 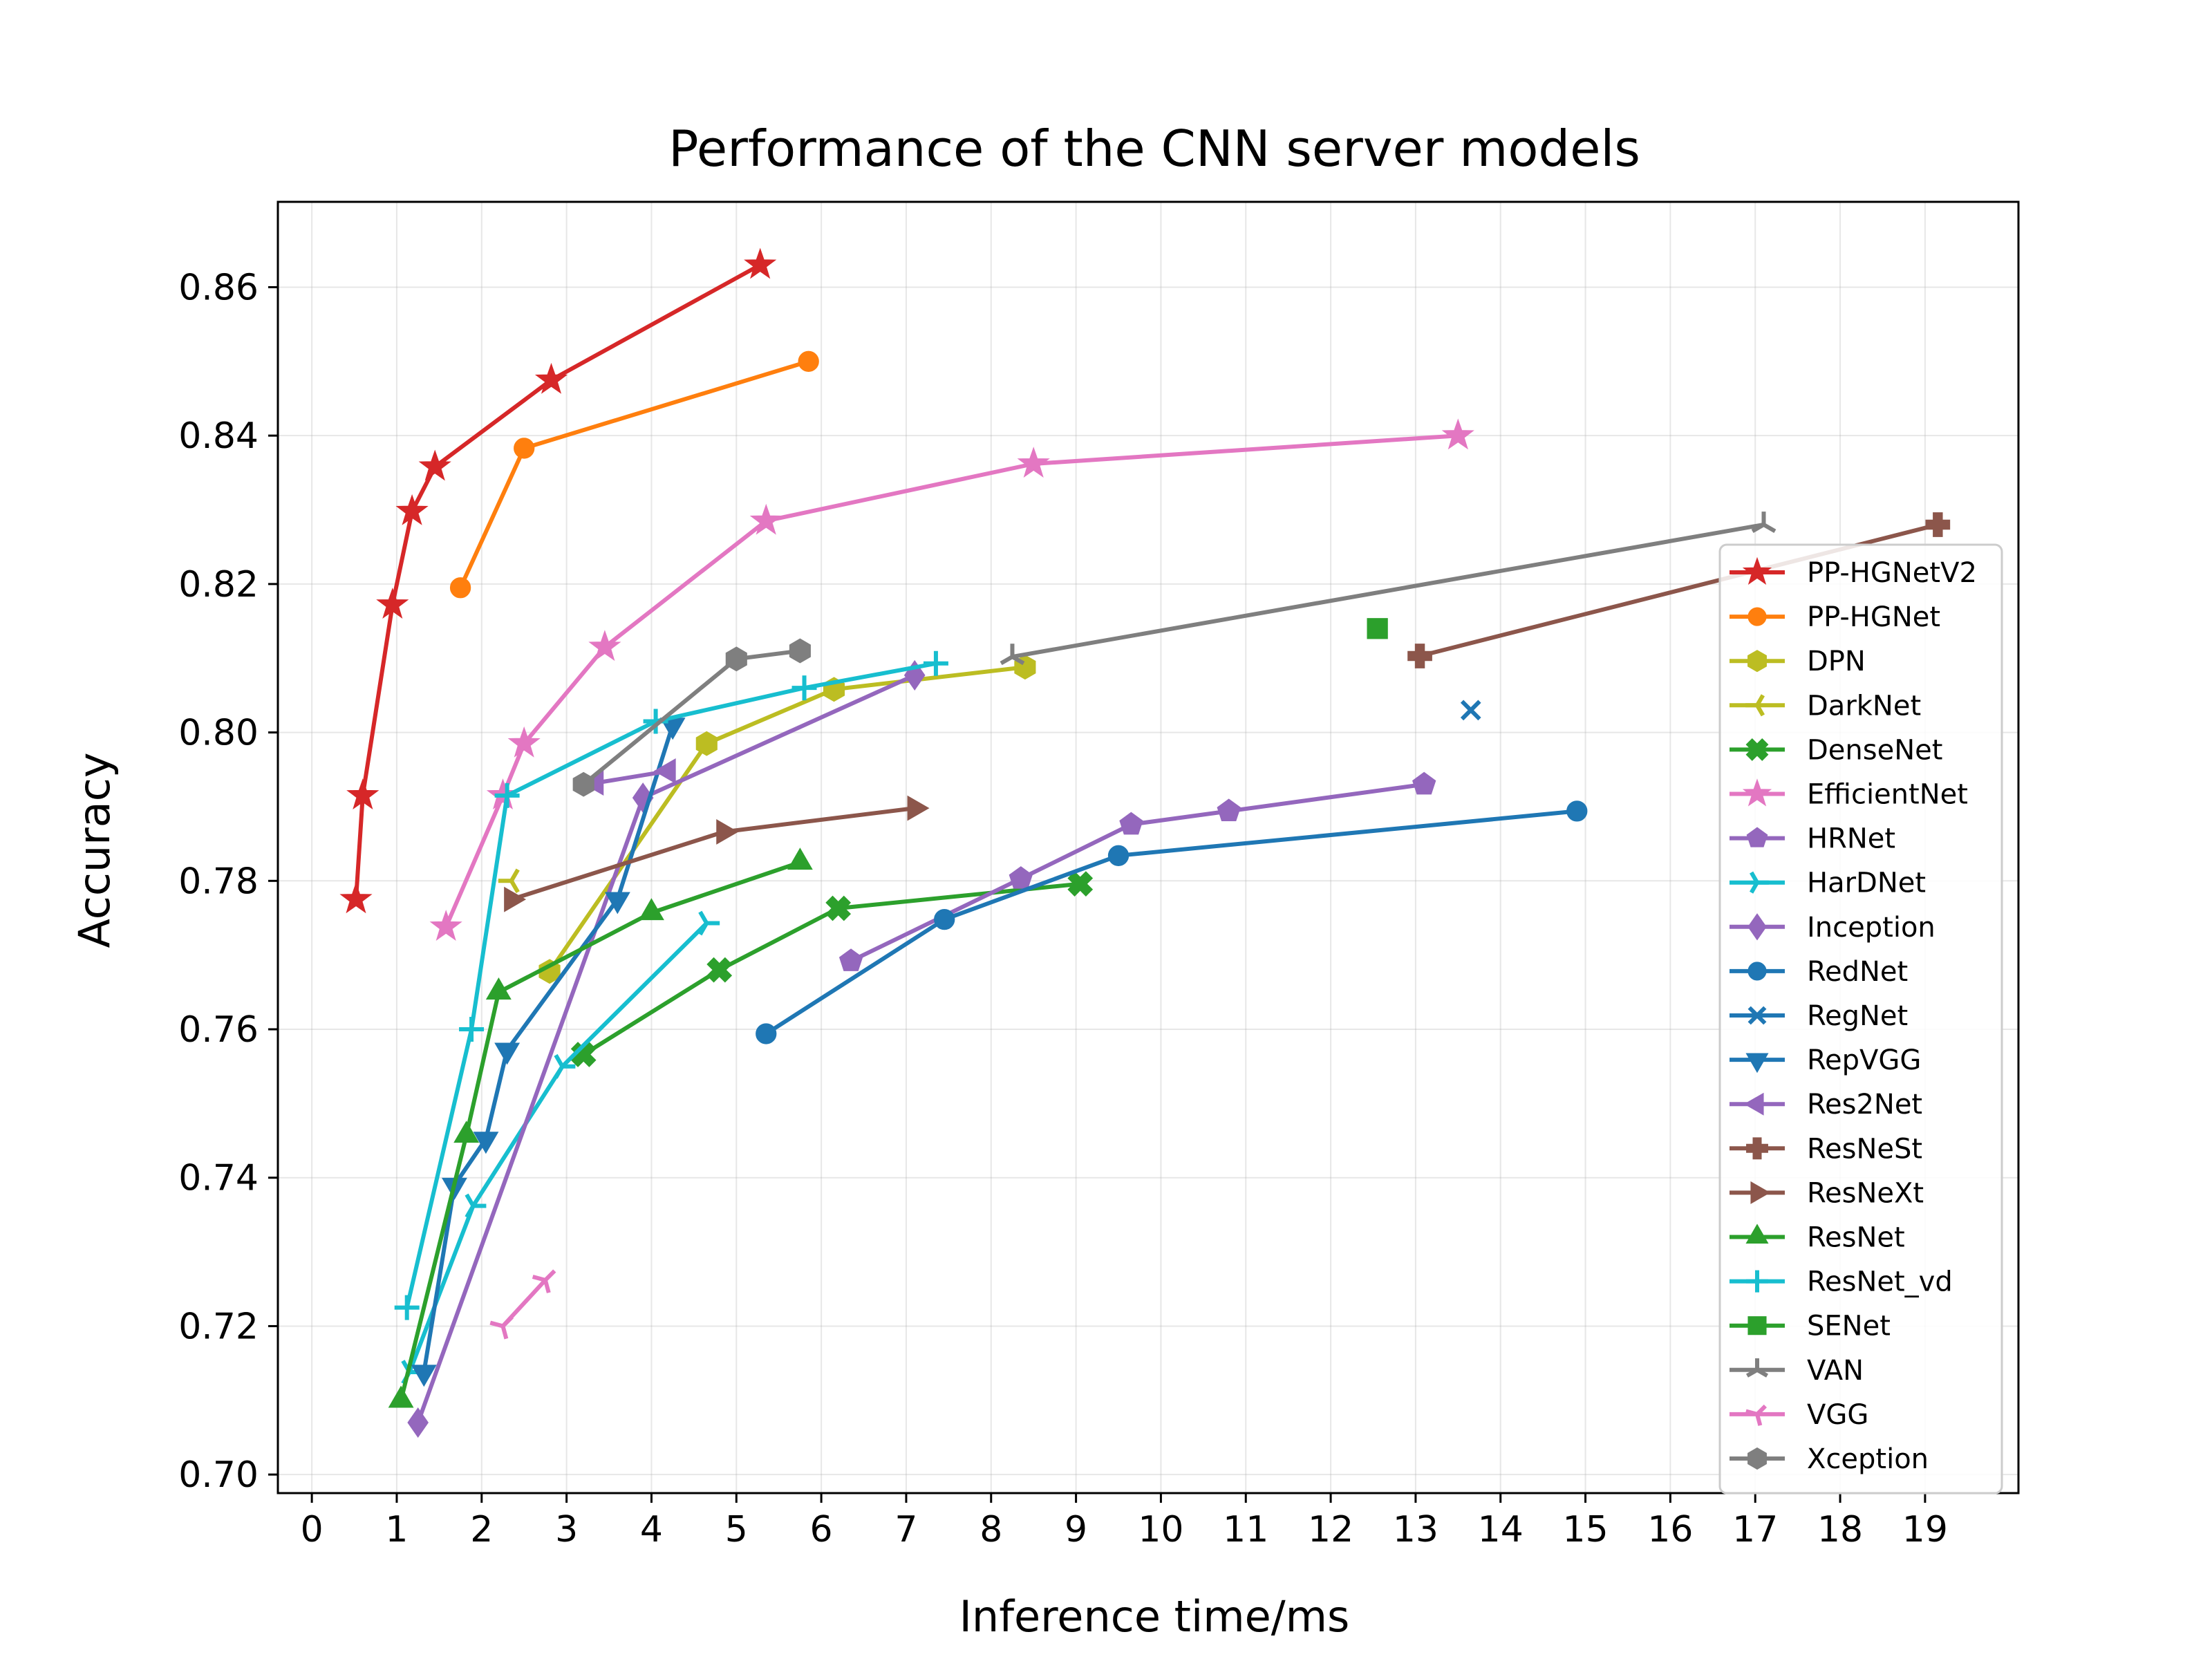 What do you see at coordinates (1874, 750) in the screenshot?
I see `legend-label: DenseNet` at bounding box center [1874, 750].